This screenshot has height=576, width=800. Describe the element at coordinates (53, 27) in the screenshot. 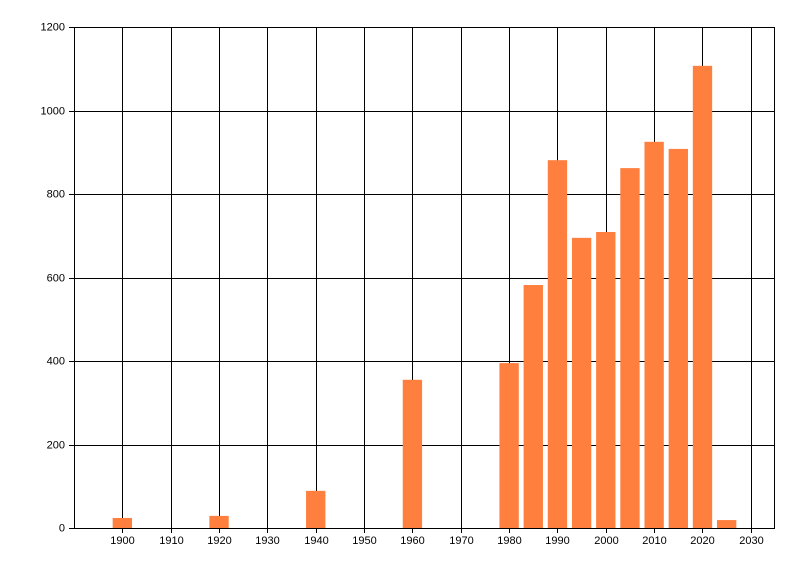

I see `y-tick-label: 1200` at that location.